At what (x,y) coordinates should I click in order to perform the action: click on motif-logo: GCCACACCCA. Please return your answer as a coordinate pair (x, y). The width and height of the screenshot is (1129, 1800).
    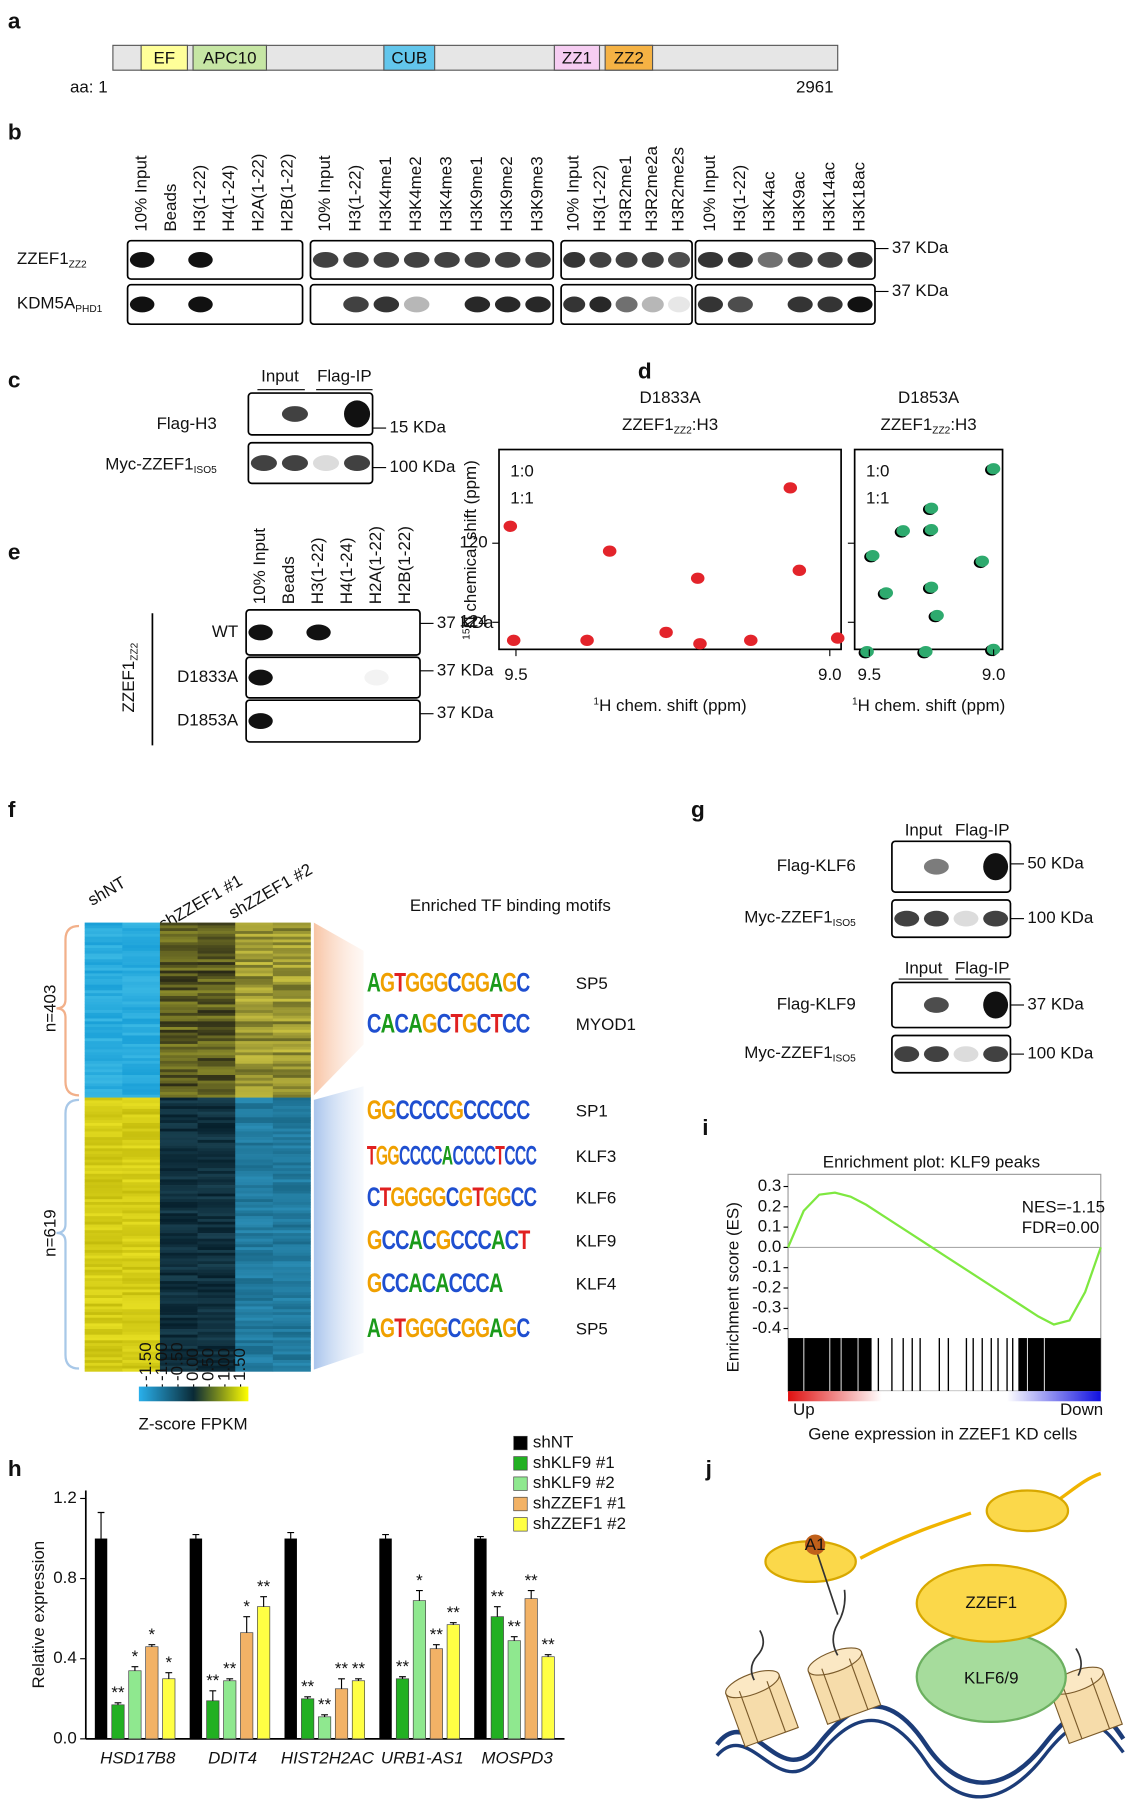
    Looking at the image, I should click on (435, 1282).